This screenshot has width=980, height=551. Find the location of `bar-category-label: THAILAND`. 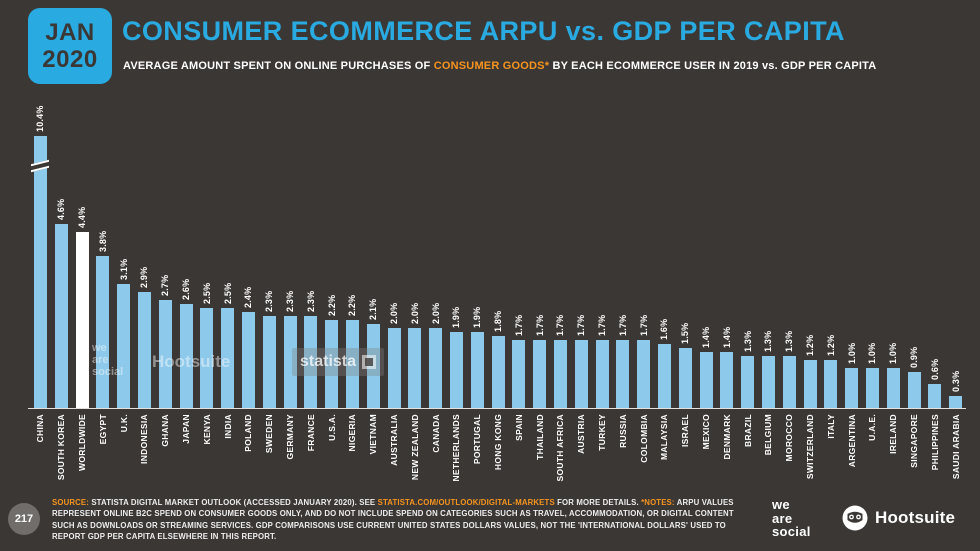

bar-category-label: THAILAND is located at coordinates (539, 437).